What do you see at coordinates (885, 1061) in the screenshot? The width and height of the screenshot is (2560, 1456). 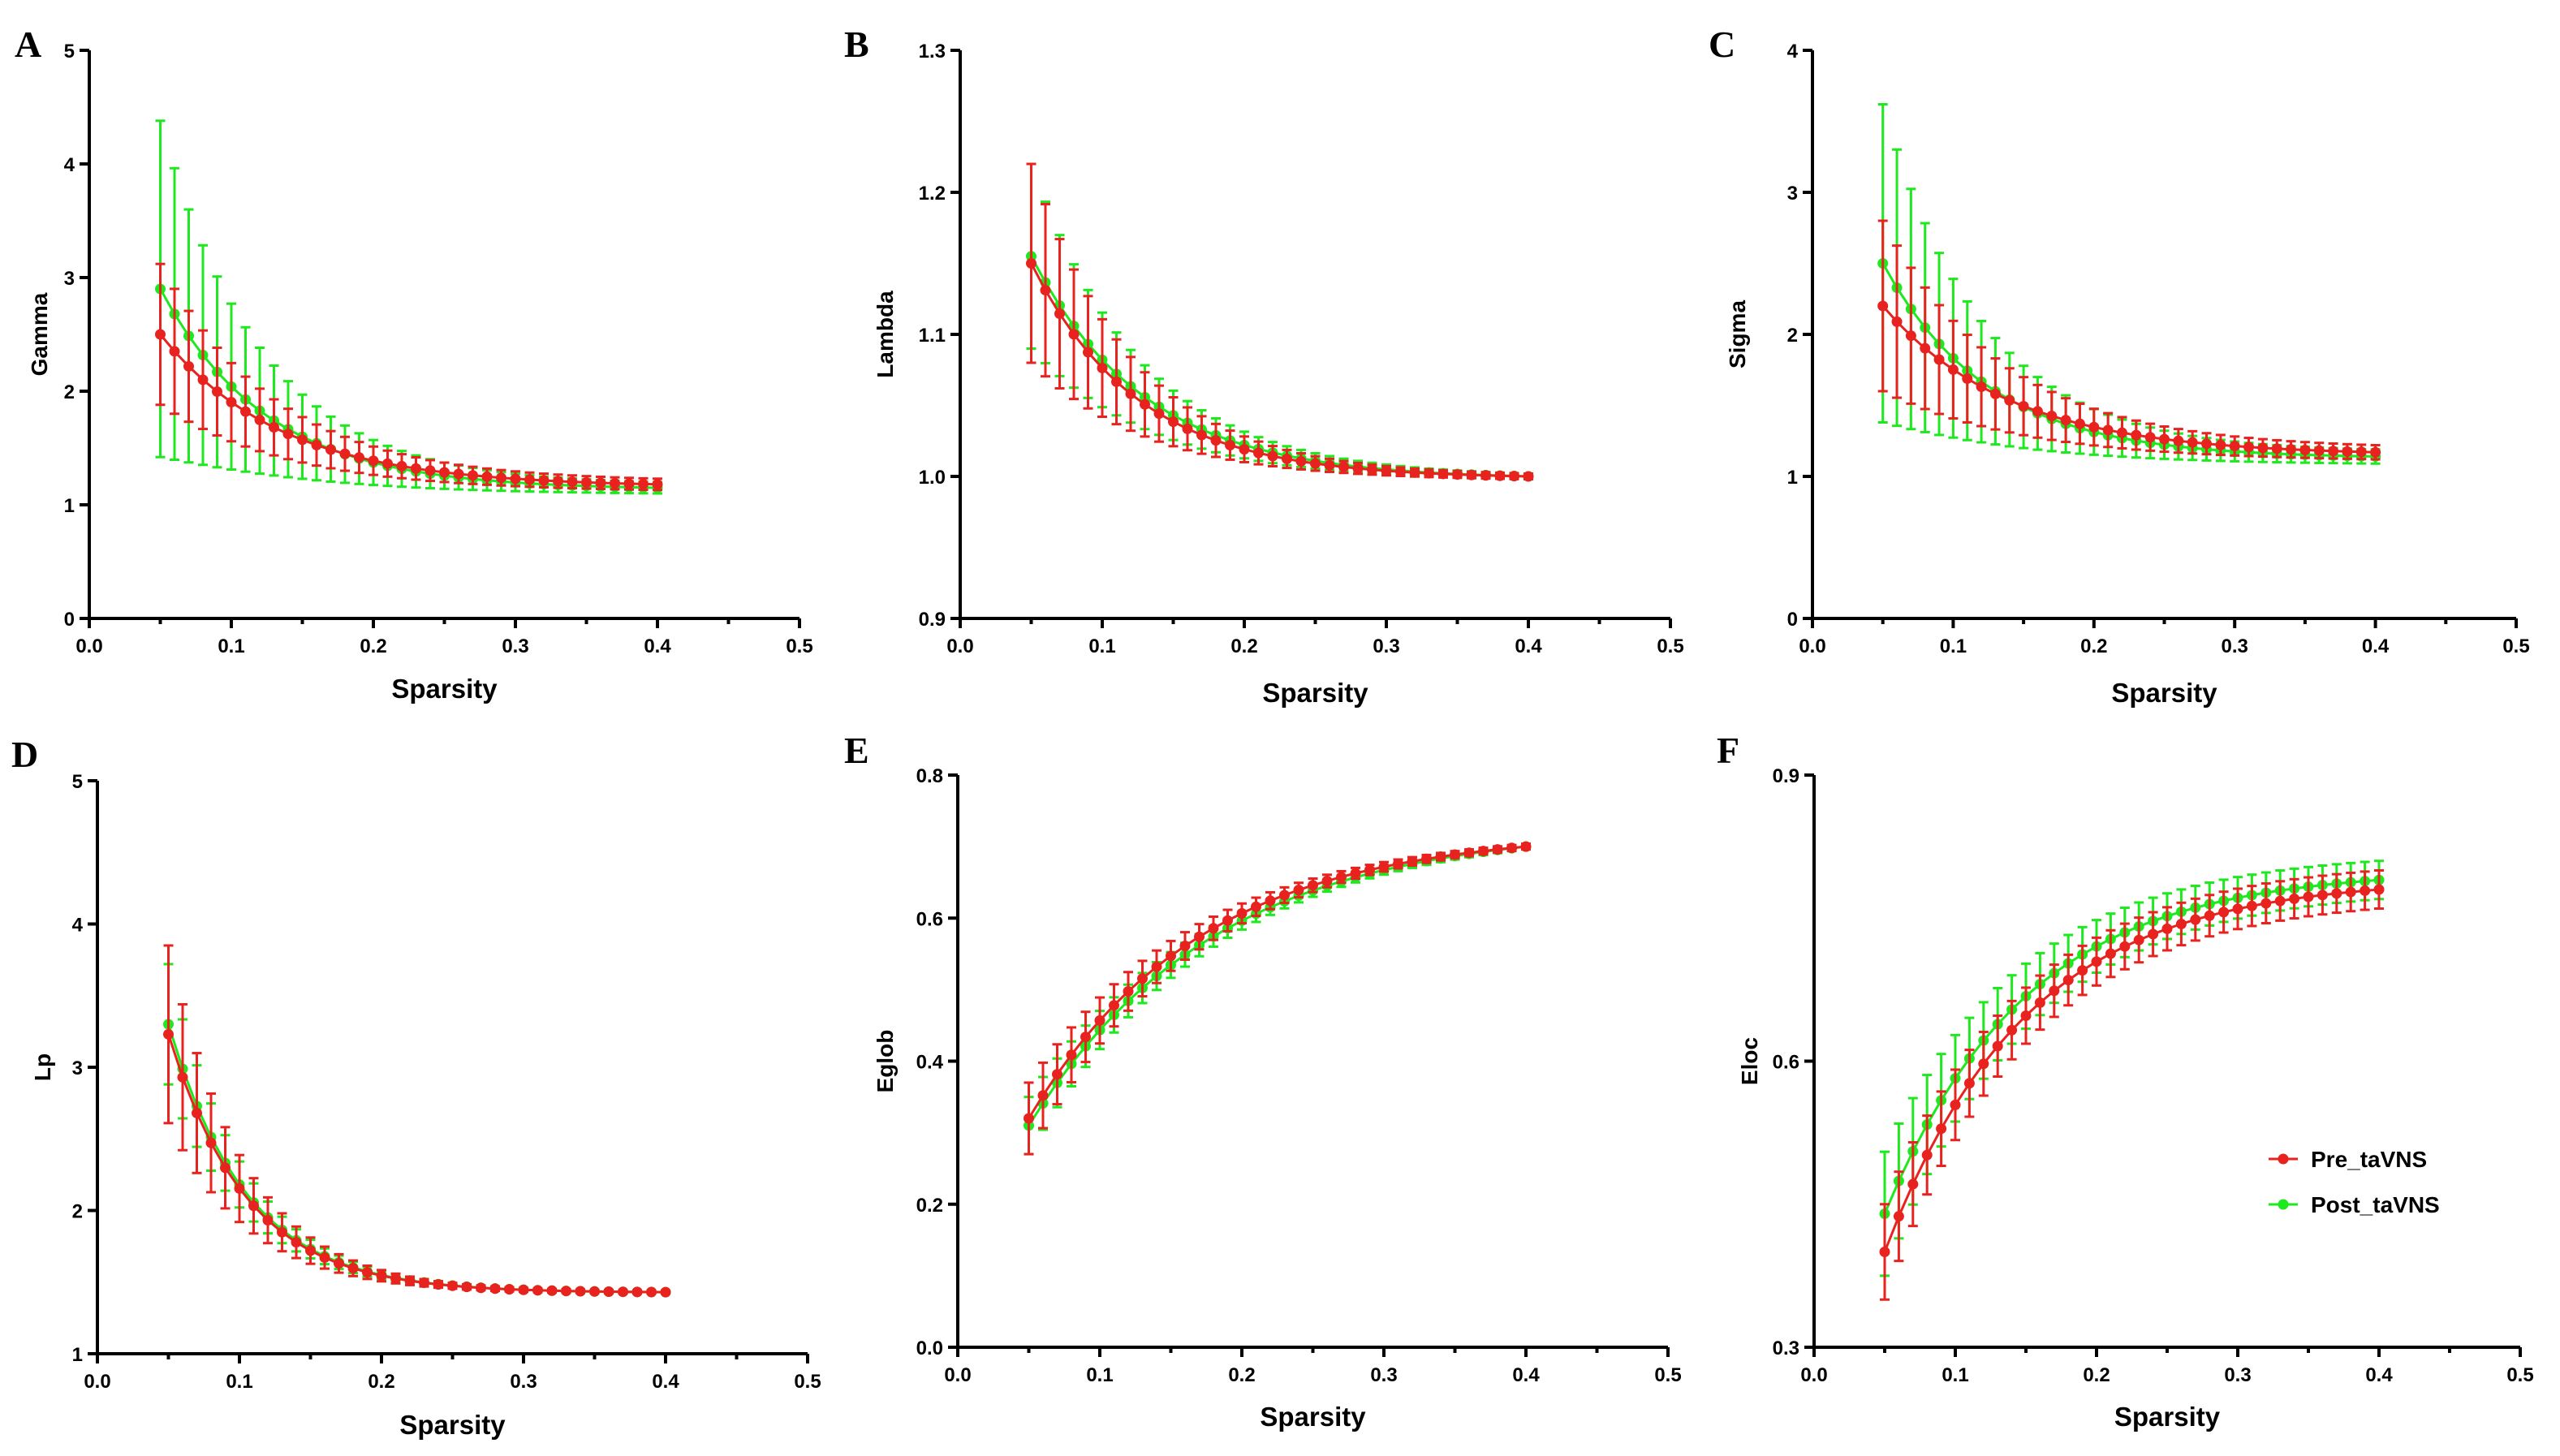 I see `y-axis-label: Eglob` at bounding box center [885, 1061].